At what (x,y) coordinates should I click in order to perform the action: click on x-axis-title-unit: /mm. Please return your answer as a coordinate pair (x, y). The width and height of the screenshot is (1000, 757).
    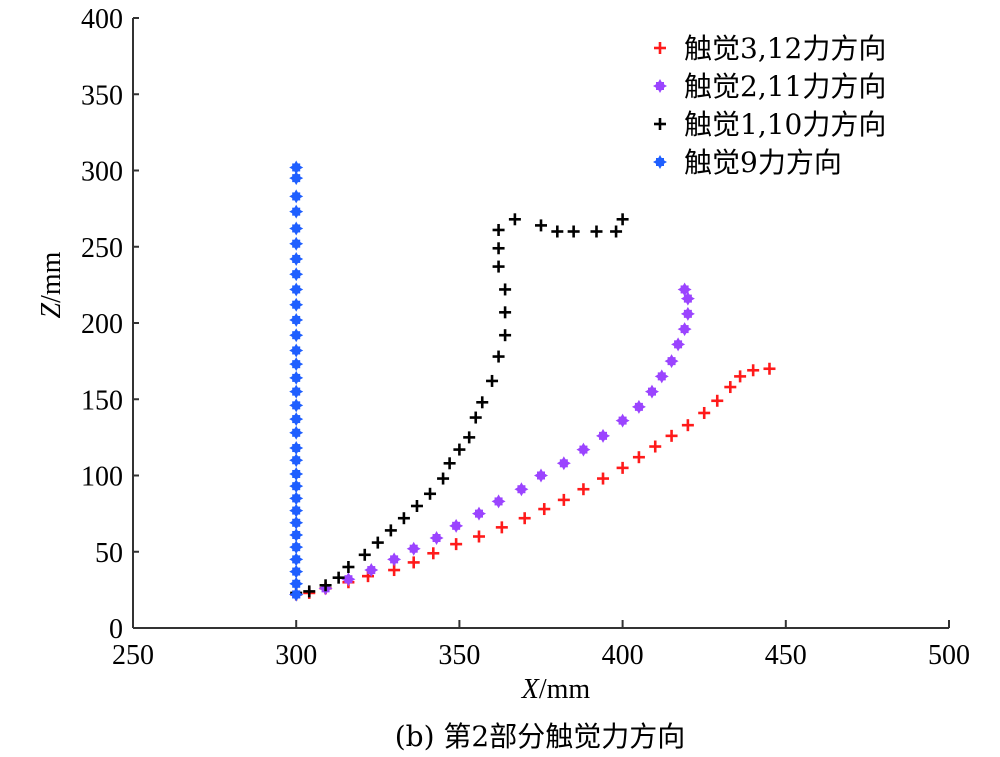
    Looking at the image, I should click on (565, 689).